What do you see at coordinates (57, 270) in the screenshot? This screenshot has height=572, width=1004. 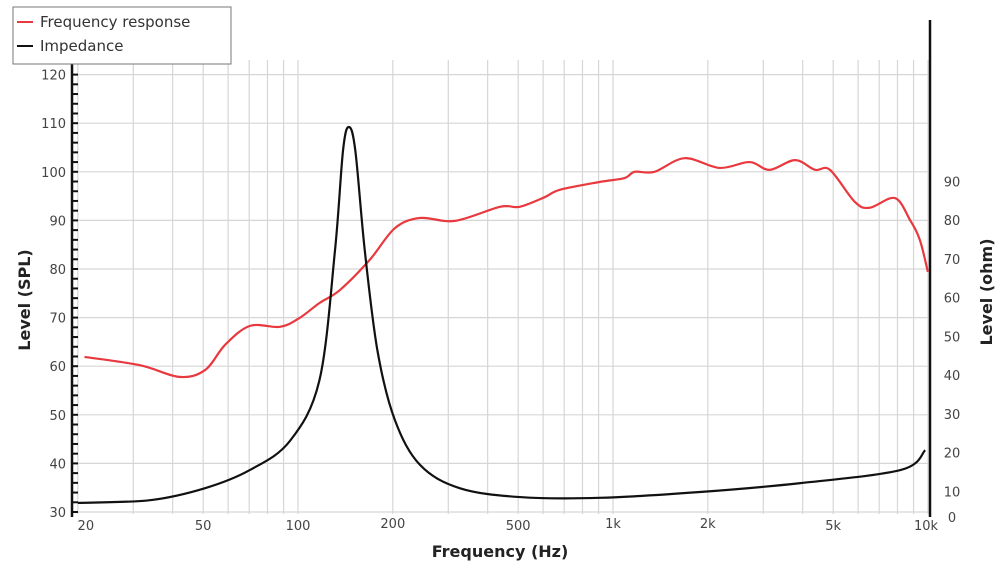 I see `y-tick-label: 80` at bounding box center [57, 270].